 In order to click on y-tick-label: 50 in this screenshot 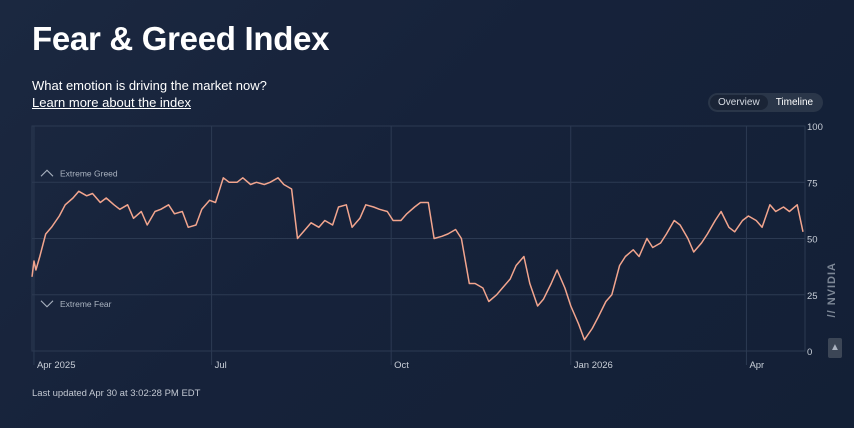, I will do `click(812, 240)`.